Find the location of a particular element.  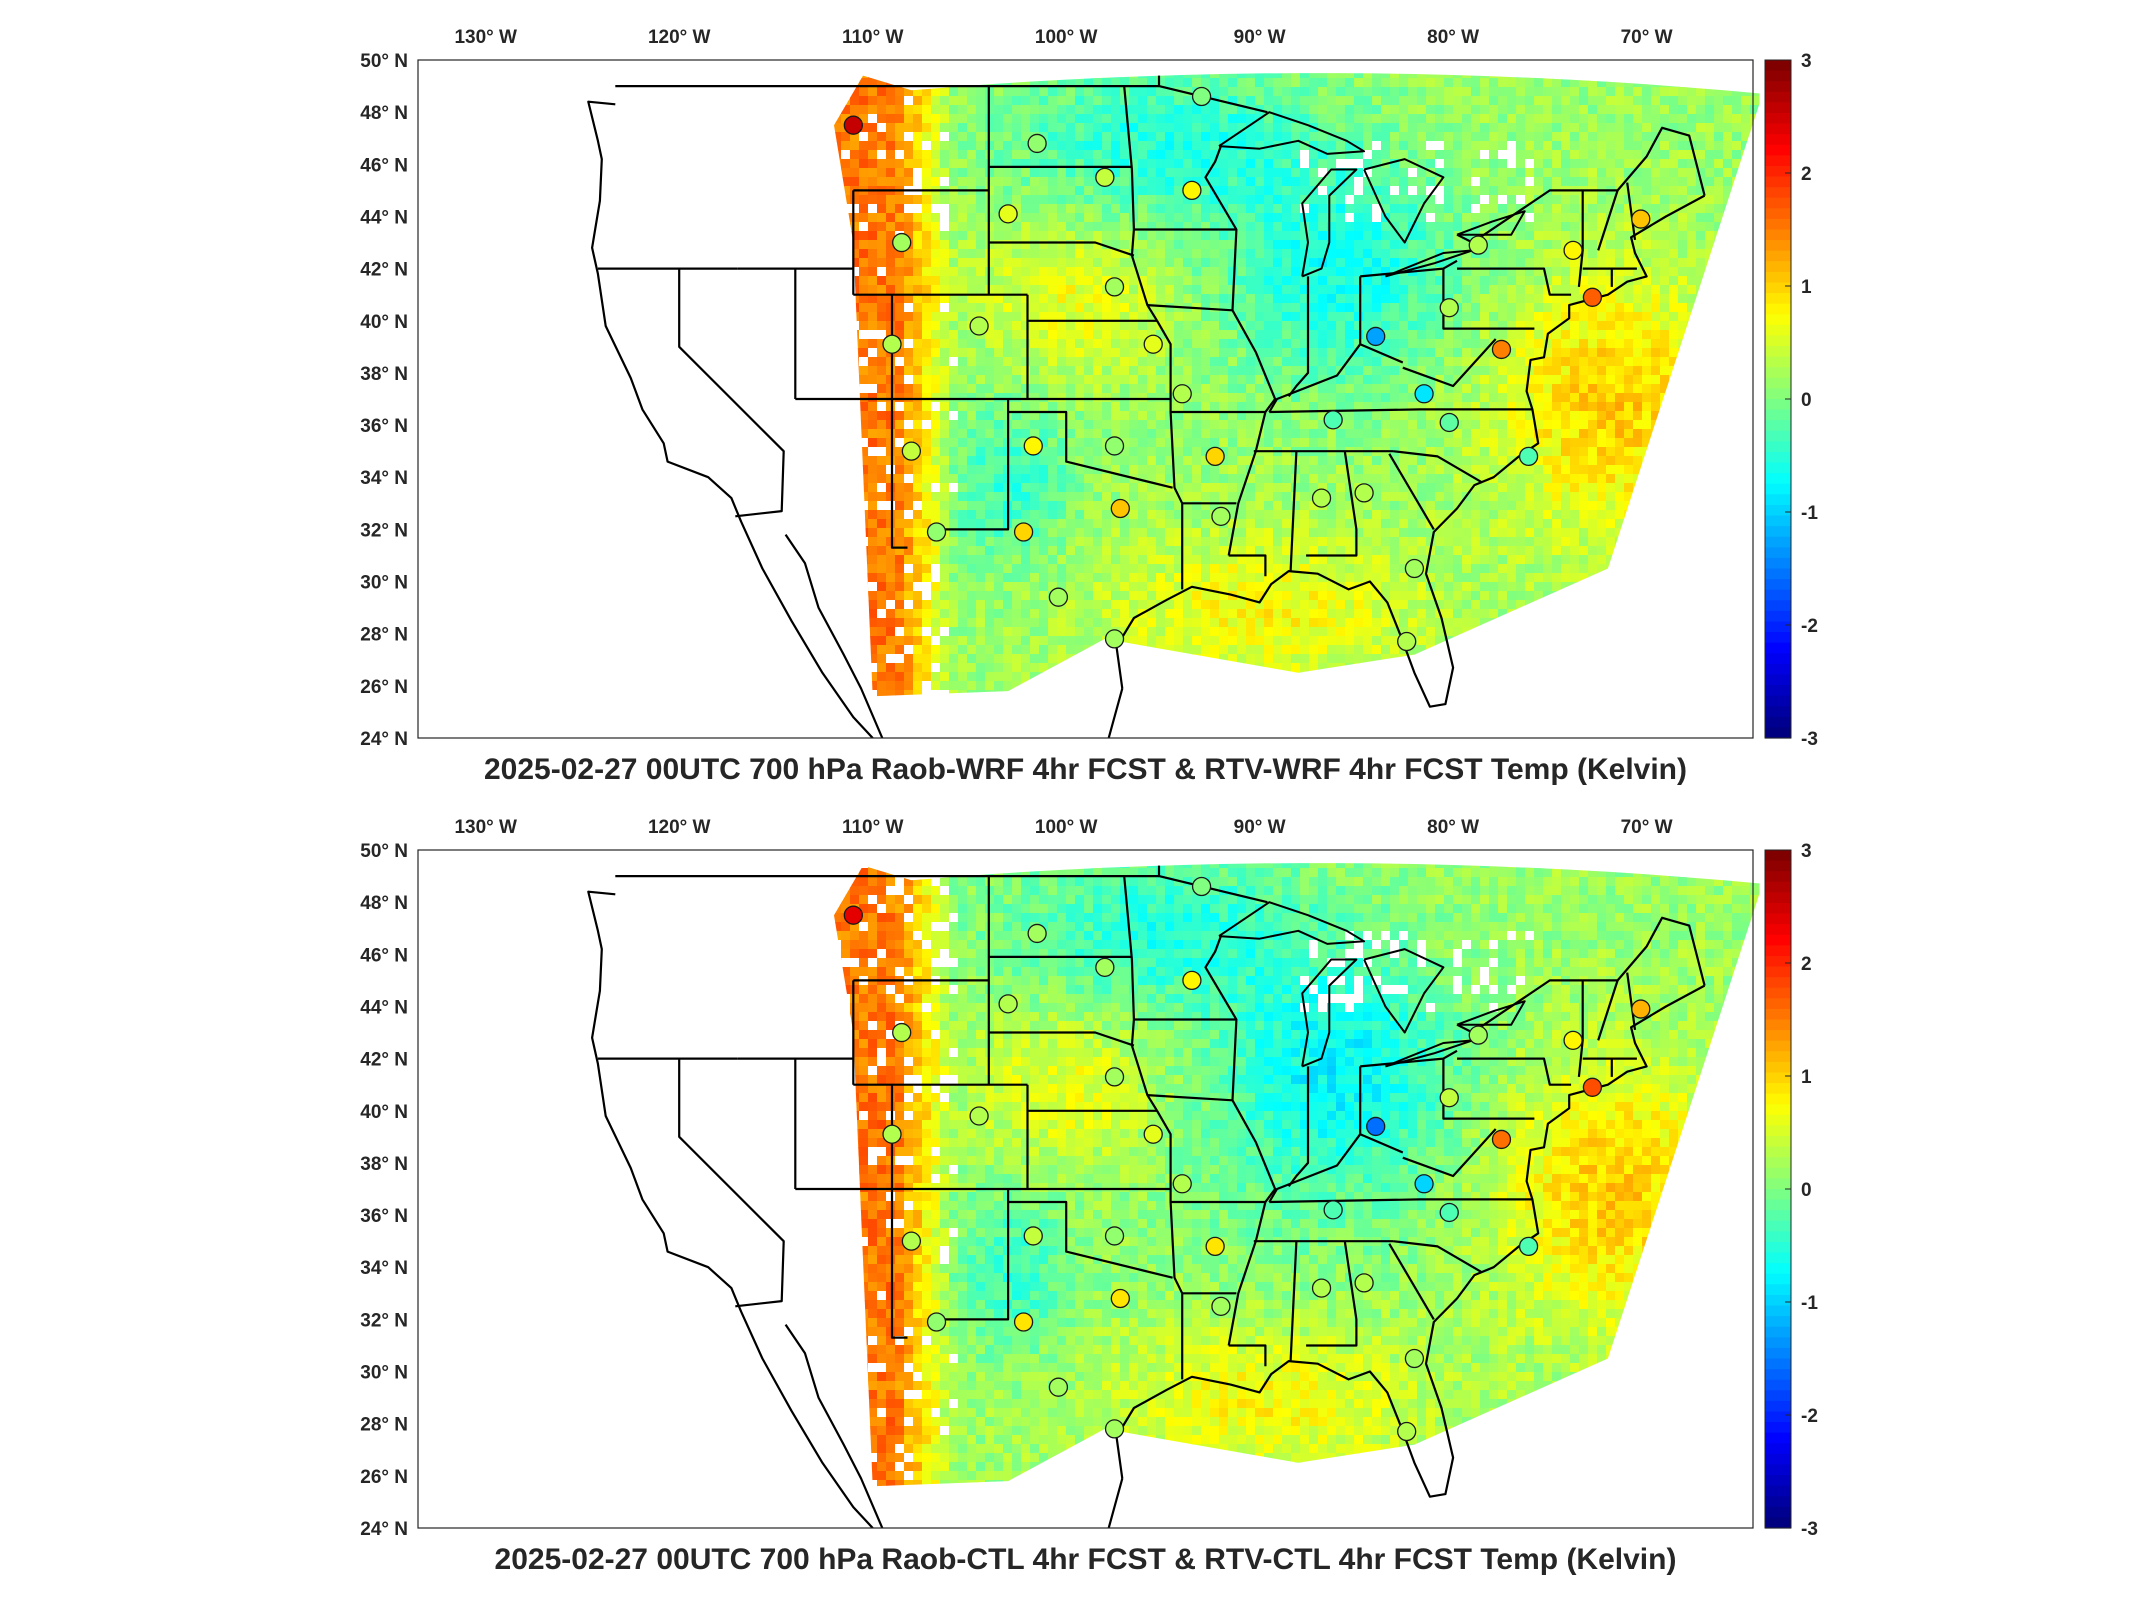

lon-tick-label: 130° W is located at coordinates (485, 827).